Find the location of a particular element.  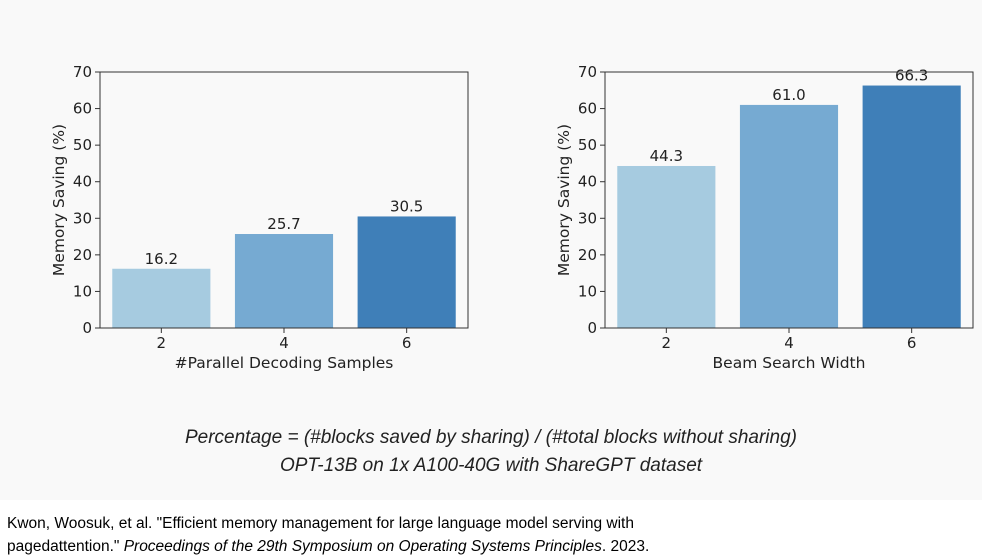

right-x-tick-label: 2 is located at coordinates (667, 343).